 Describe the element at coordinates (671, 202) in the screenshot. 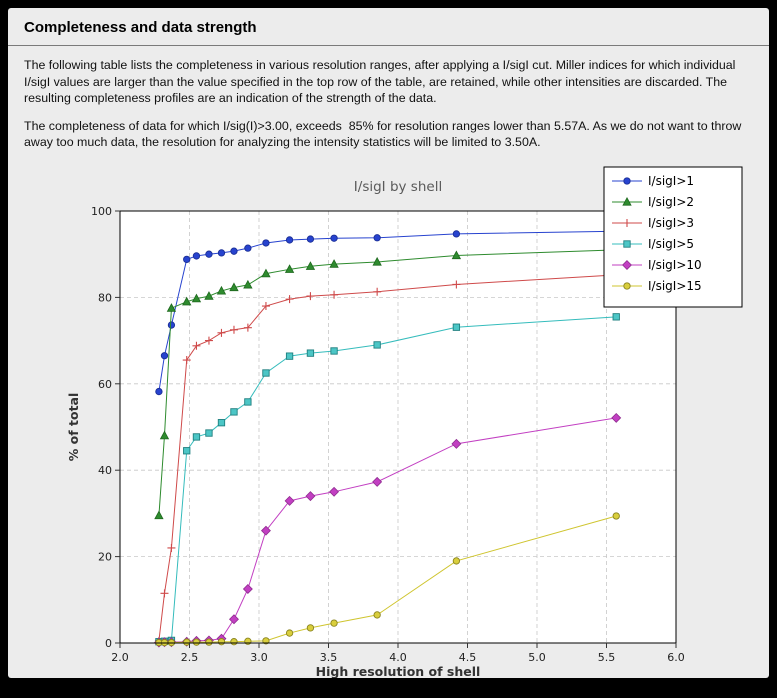

I see `legend-label-isigi-gt-2: I/sigI>2` at that location.